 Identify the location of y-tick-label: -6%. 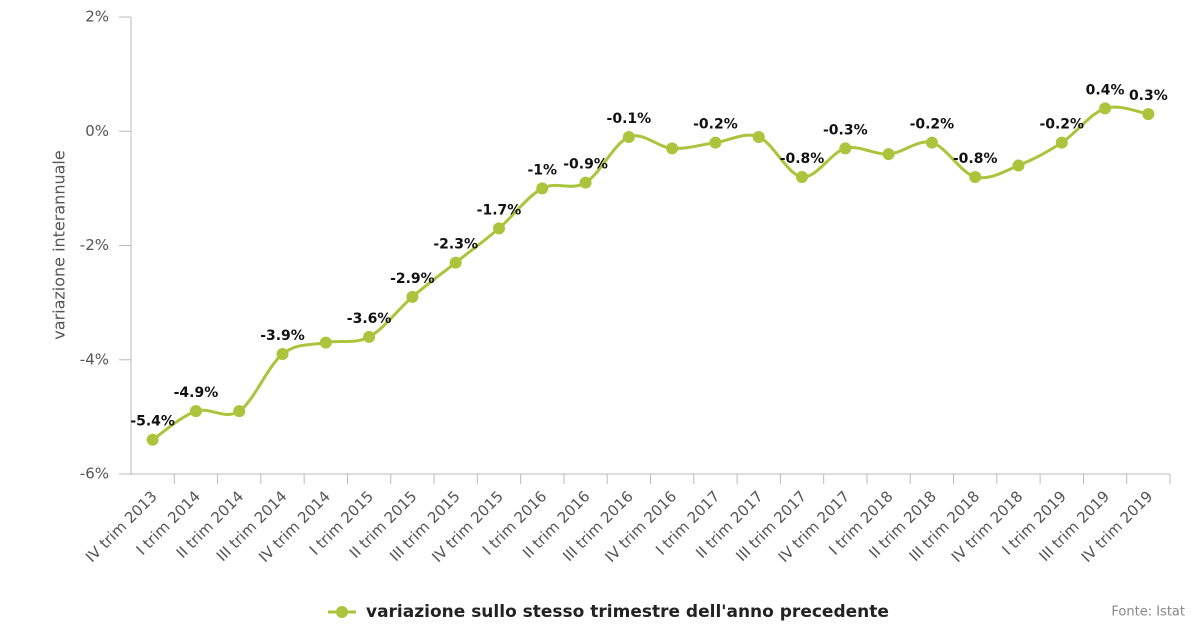
(94, 474).